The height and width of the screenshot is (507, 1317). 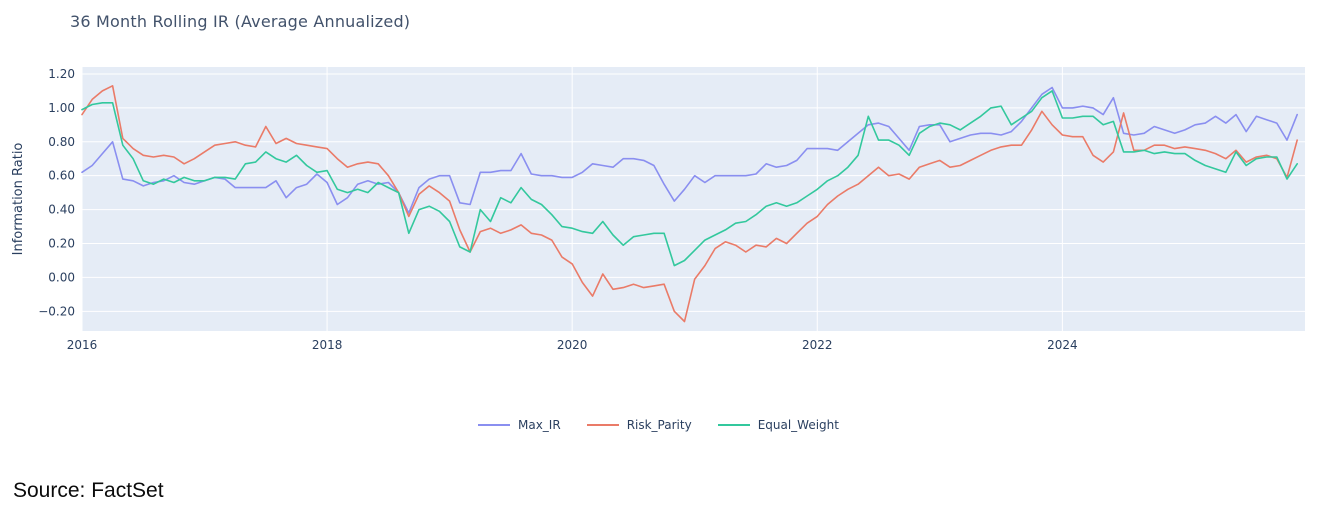 I want to click on y-tick-label: 0.80, so click(x=61, y=142).